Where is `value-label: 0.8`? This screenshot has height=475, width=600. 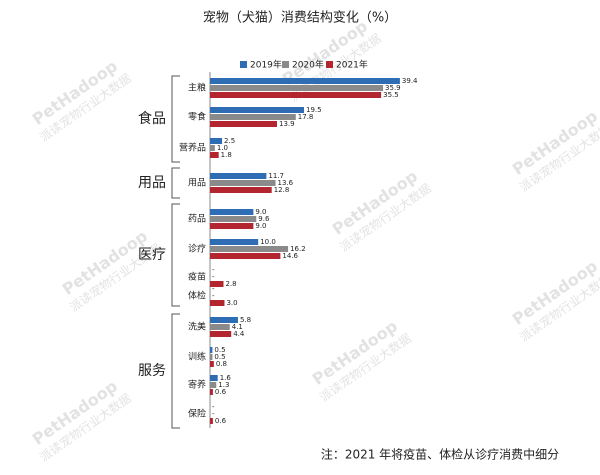 value-label: 0.8 is located at coordinates (221, 364).